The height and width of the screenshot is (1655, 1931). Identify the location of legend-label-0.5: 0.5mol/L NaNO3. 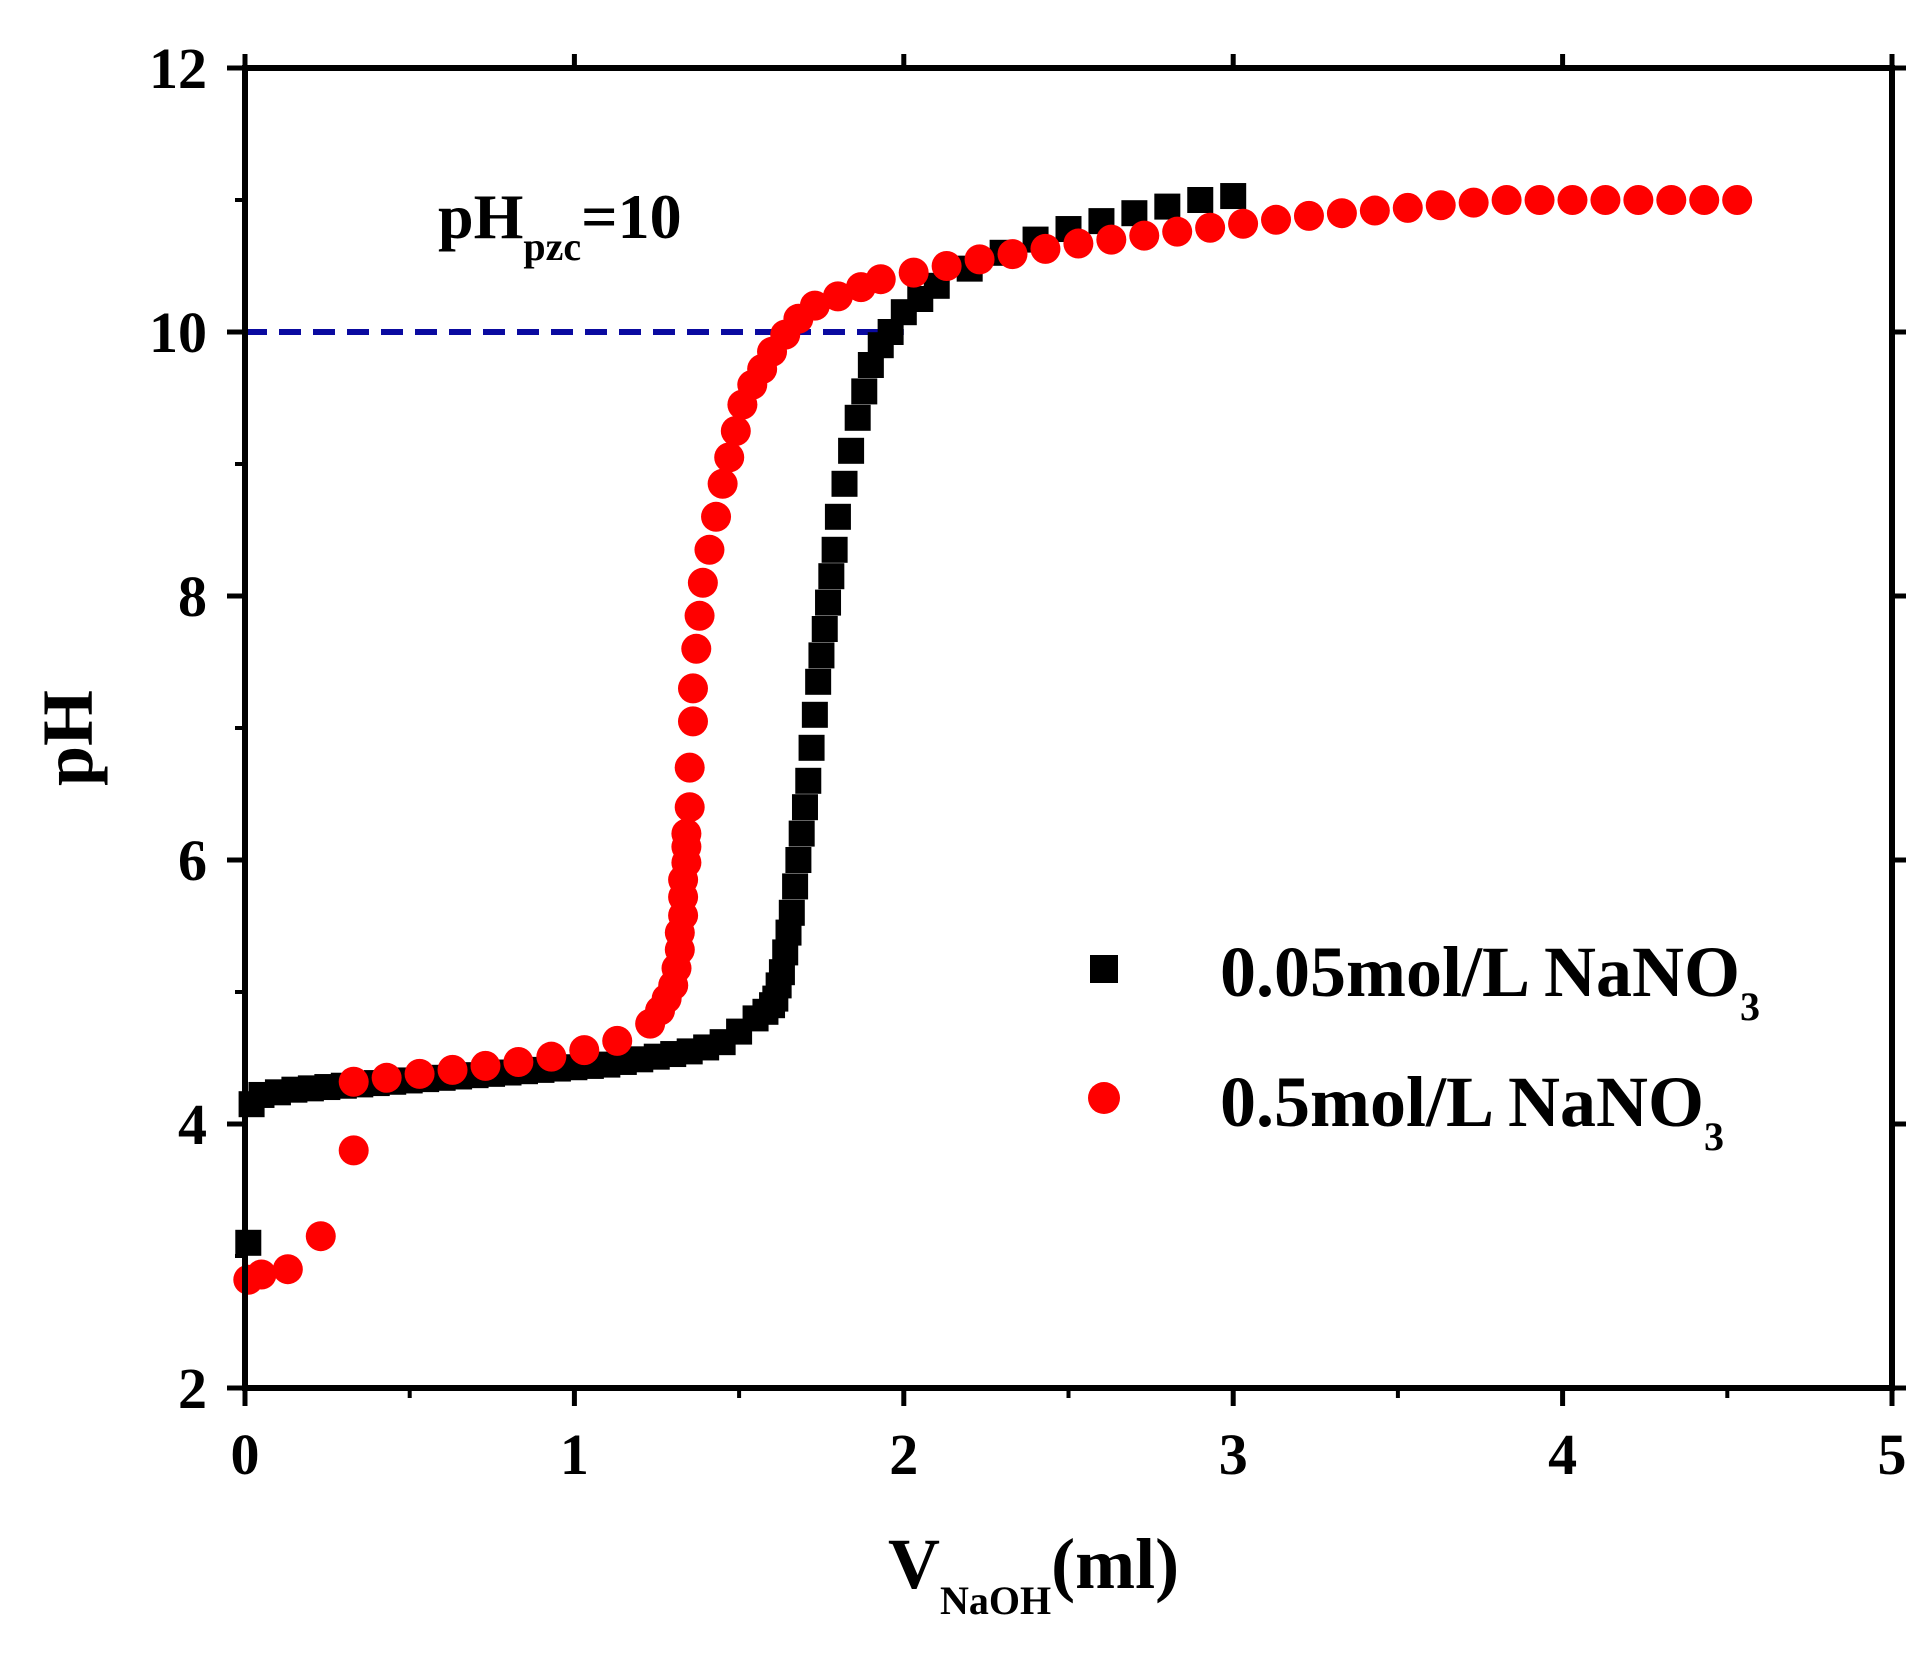
(1472, 1110).